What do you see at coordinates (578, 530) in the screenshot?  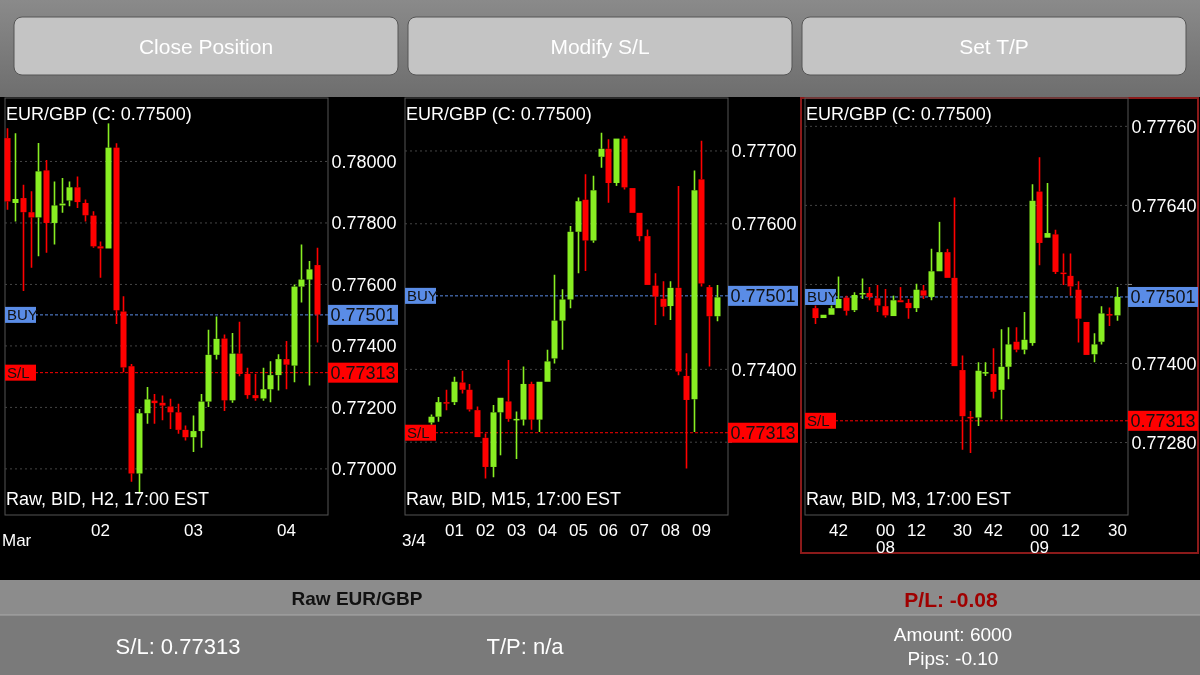 I see `x-tick-label: 05` at bounding box center [578, 530].